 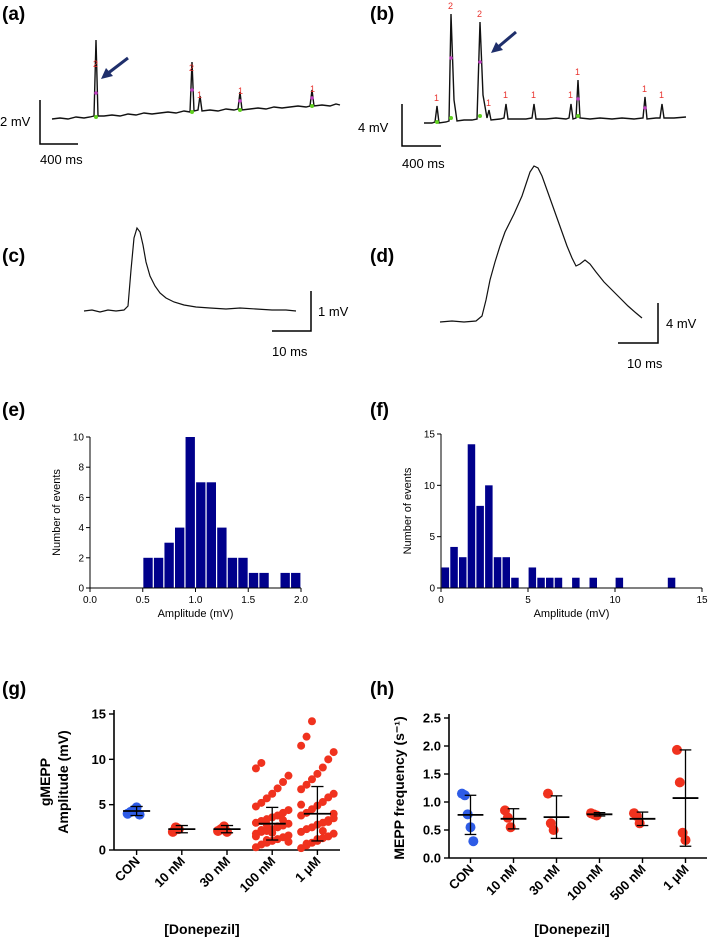 What do you see at coordinates (450, 6) in the screenshot?
I see `peak-mark: 2` at bounding box center [450, 6].